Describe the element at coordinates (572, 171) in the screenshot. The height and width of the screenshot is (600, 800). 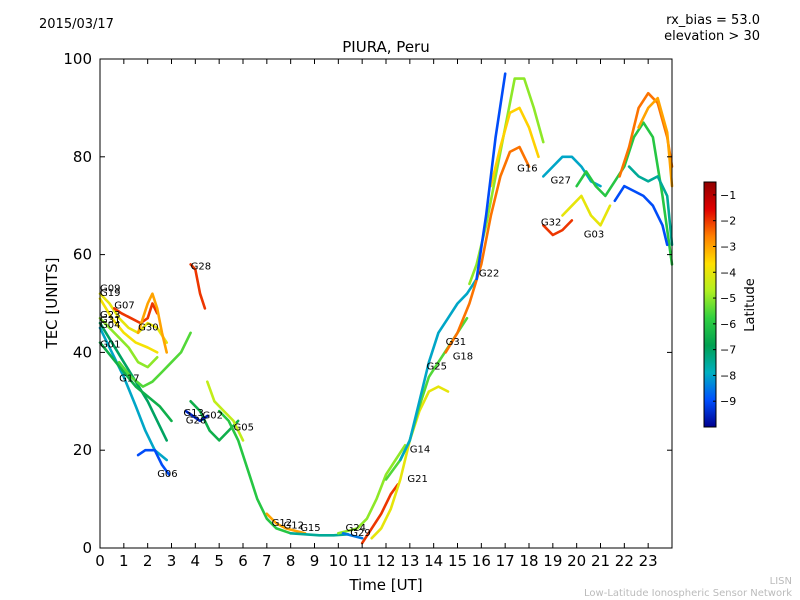
I see `series-line-g27` at that location.